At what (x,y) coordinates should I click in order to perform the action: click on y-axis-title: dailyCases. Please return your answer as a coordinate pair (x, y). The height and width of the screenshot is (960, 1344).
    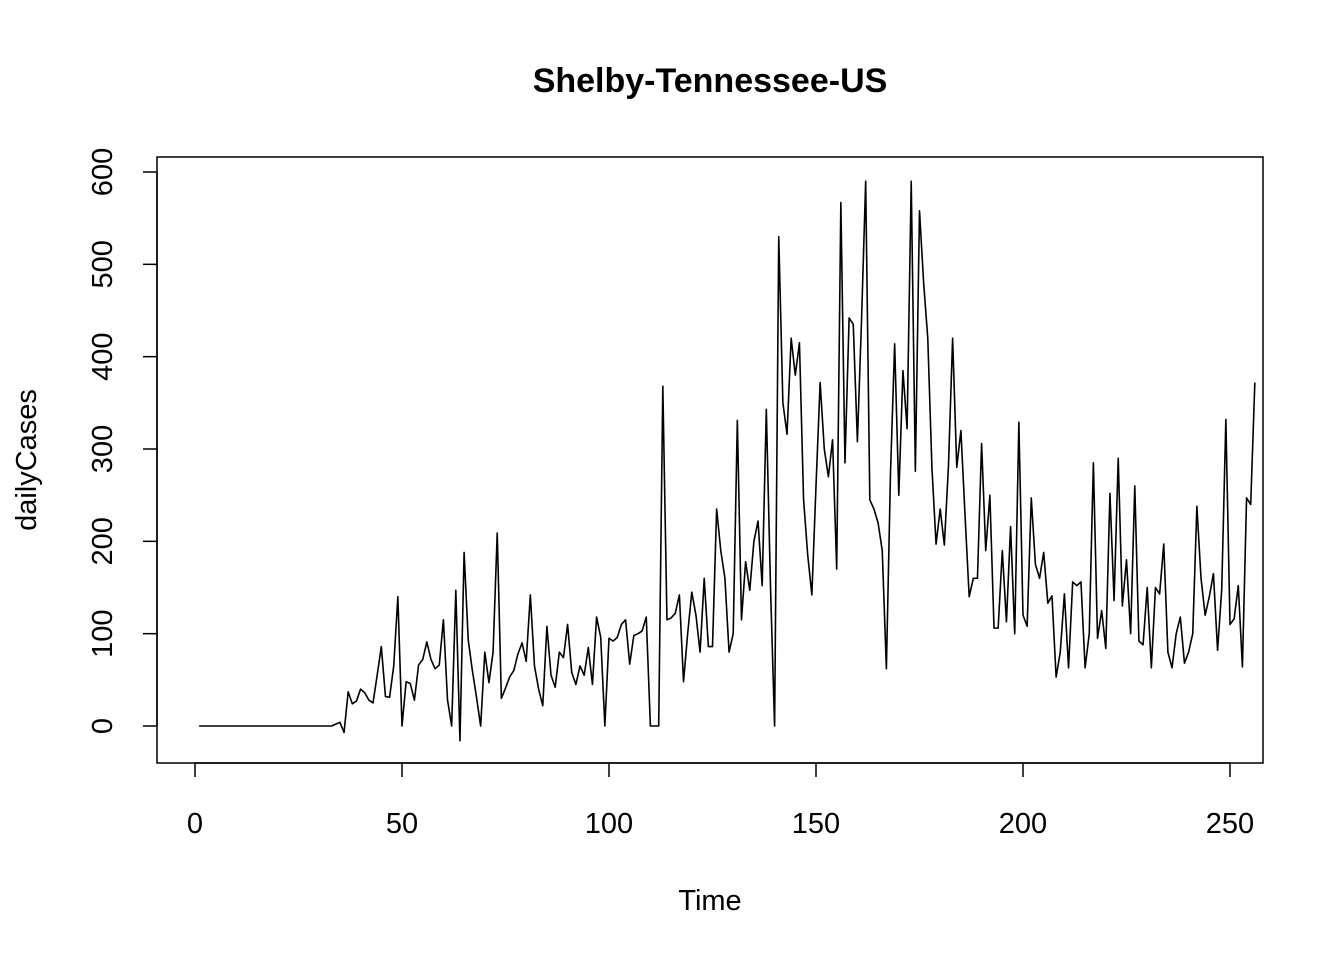
    Looking at the image, I should click on (27, 460).